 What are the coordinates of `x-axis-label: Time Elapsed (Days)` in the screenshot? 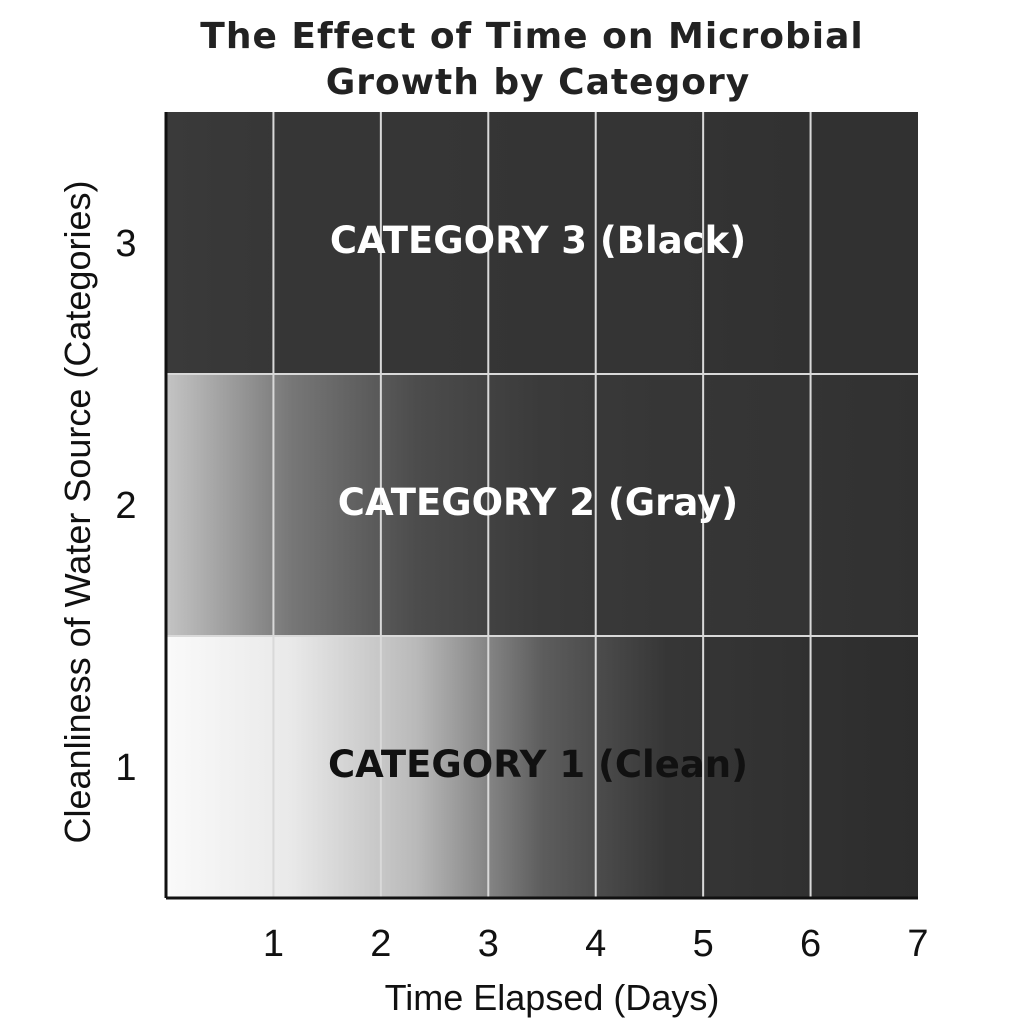 It's located at (552, 997).